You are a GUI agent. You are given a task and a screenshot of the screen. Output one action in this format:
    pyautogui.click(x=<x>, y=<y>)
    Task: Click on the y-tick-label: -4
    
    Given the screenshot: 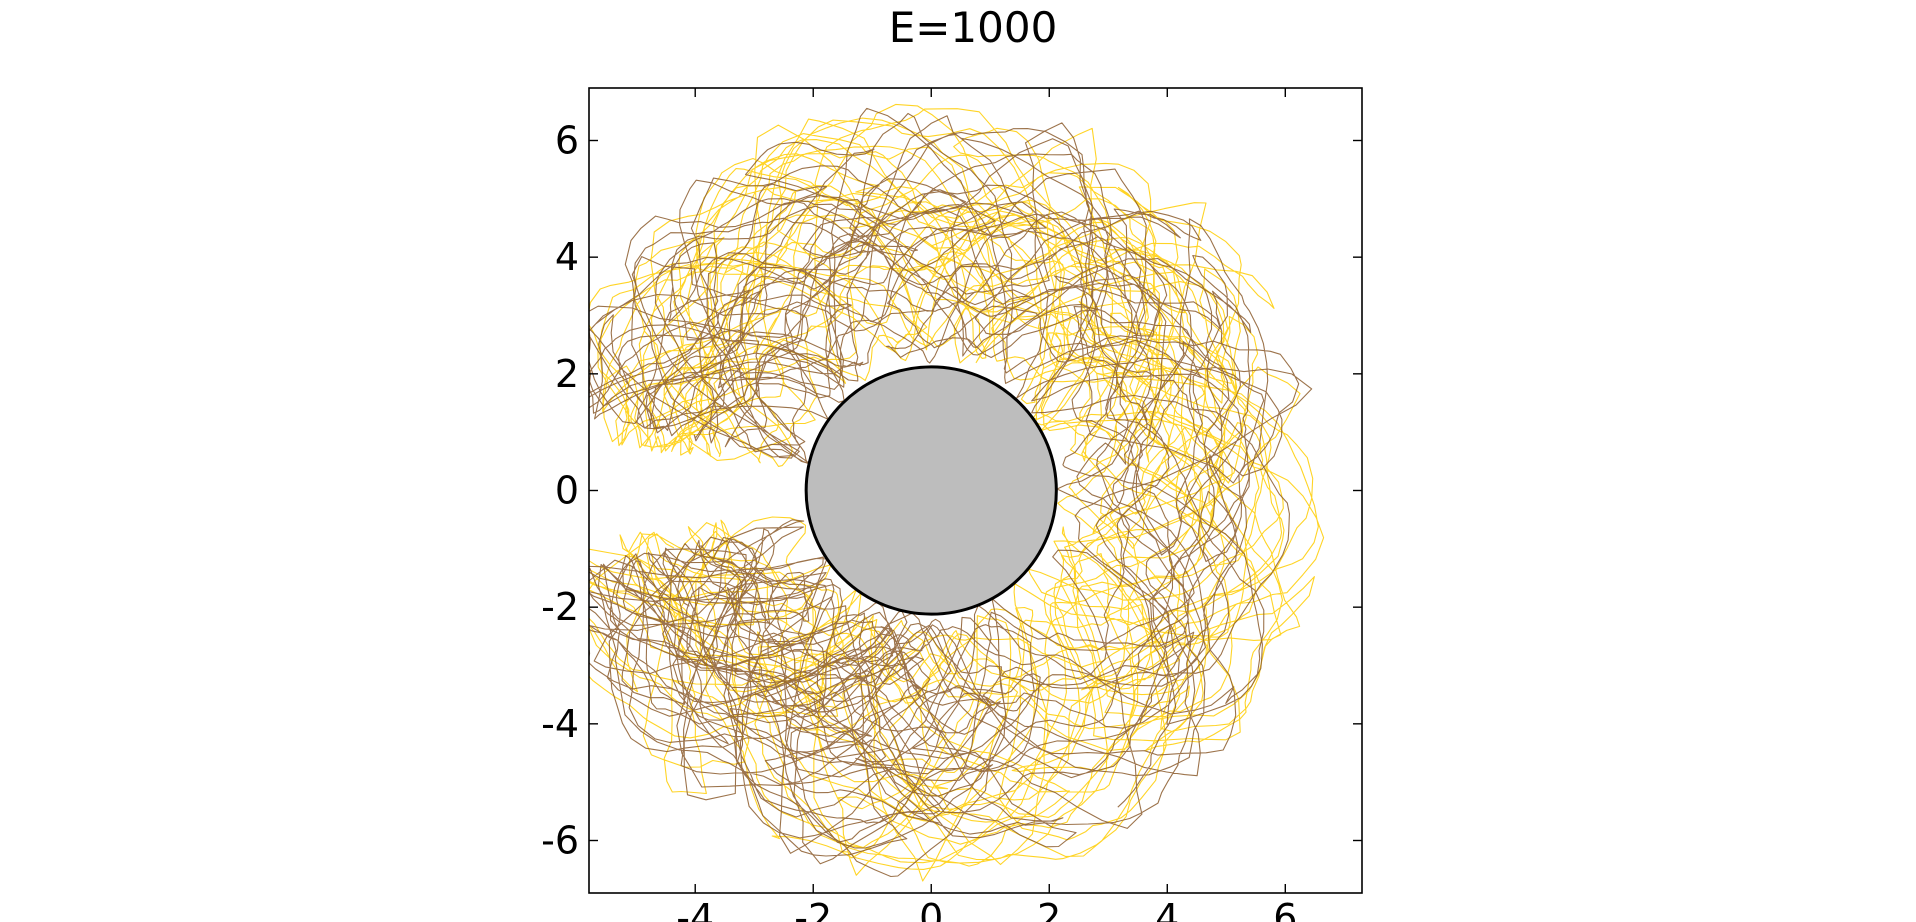 What is the action you would take?
    pyautogui.click(x=560, y=724)
    